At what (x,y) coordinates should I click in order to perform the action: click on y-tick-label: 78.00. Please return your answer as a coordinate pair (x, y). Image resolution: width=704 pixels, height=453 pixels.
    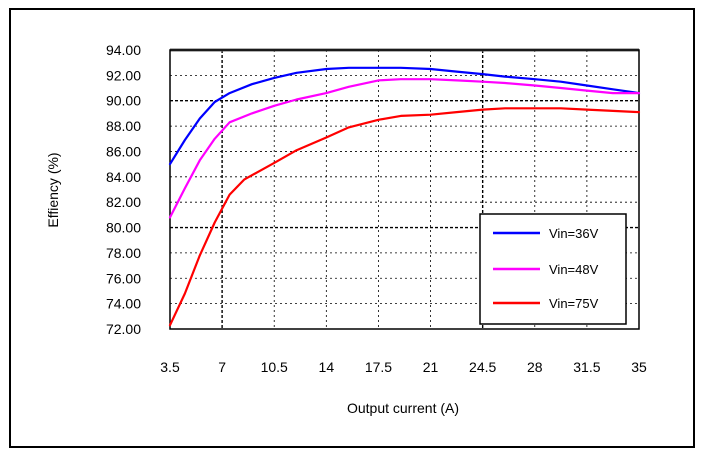
    Looking at the image, I should click on (123, 253).